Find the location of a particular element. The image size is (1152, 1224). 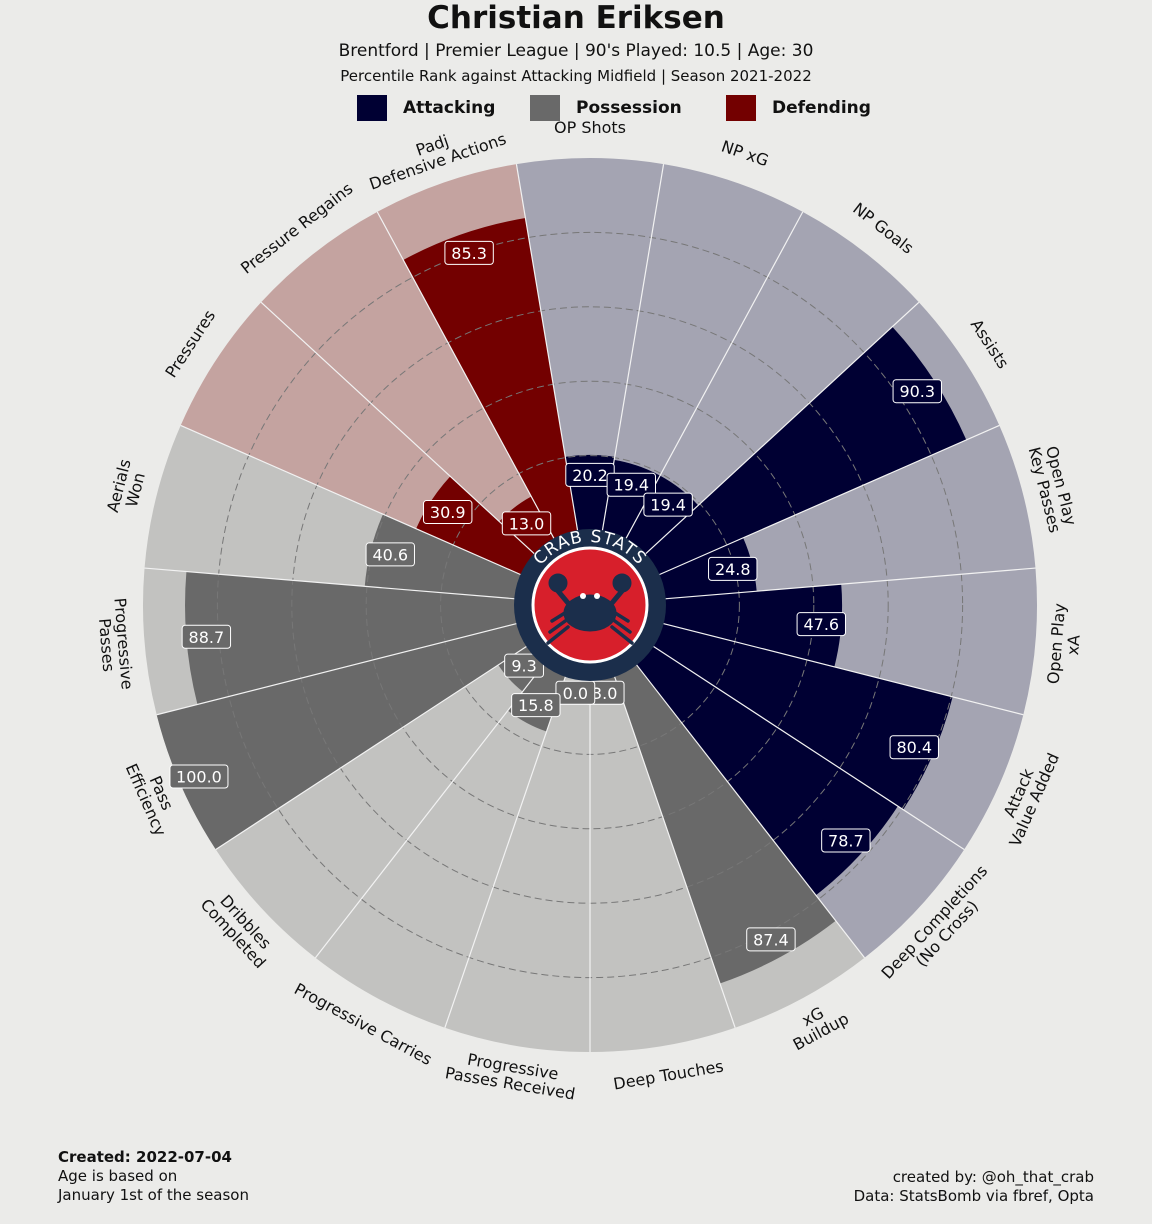

value-label-attack-value-added: 80.4 is located at coordinates (914, 747).